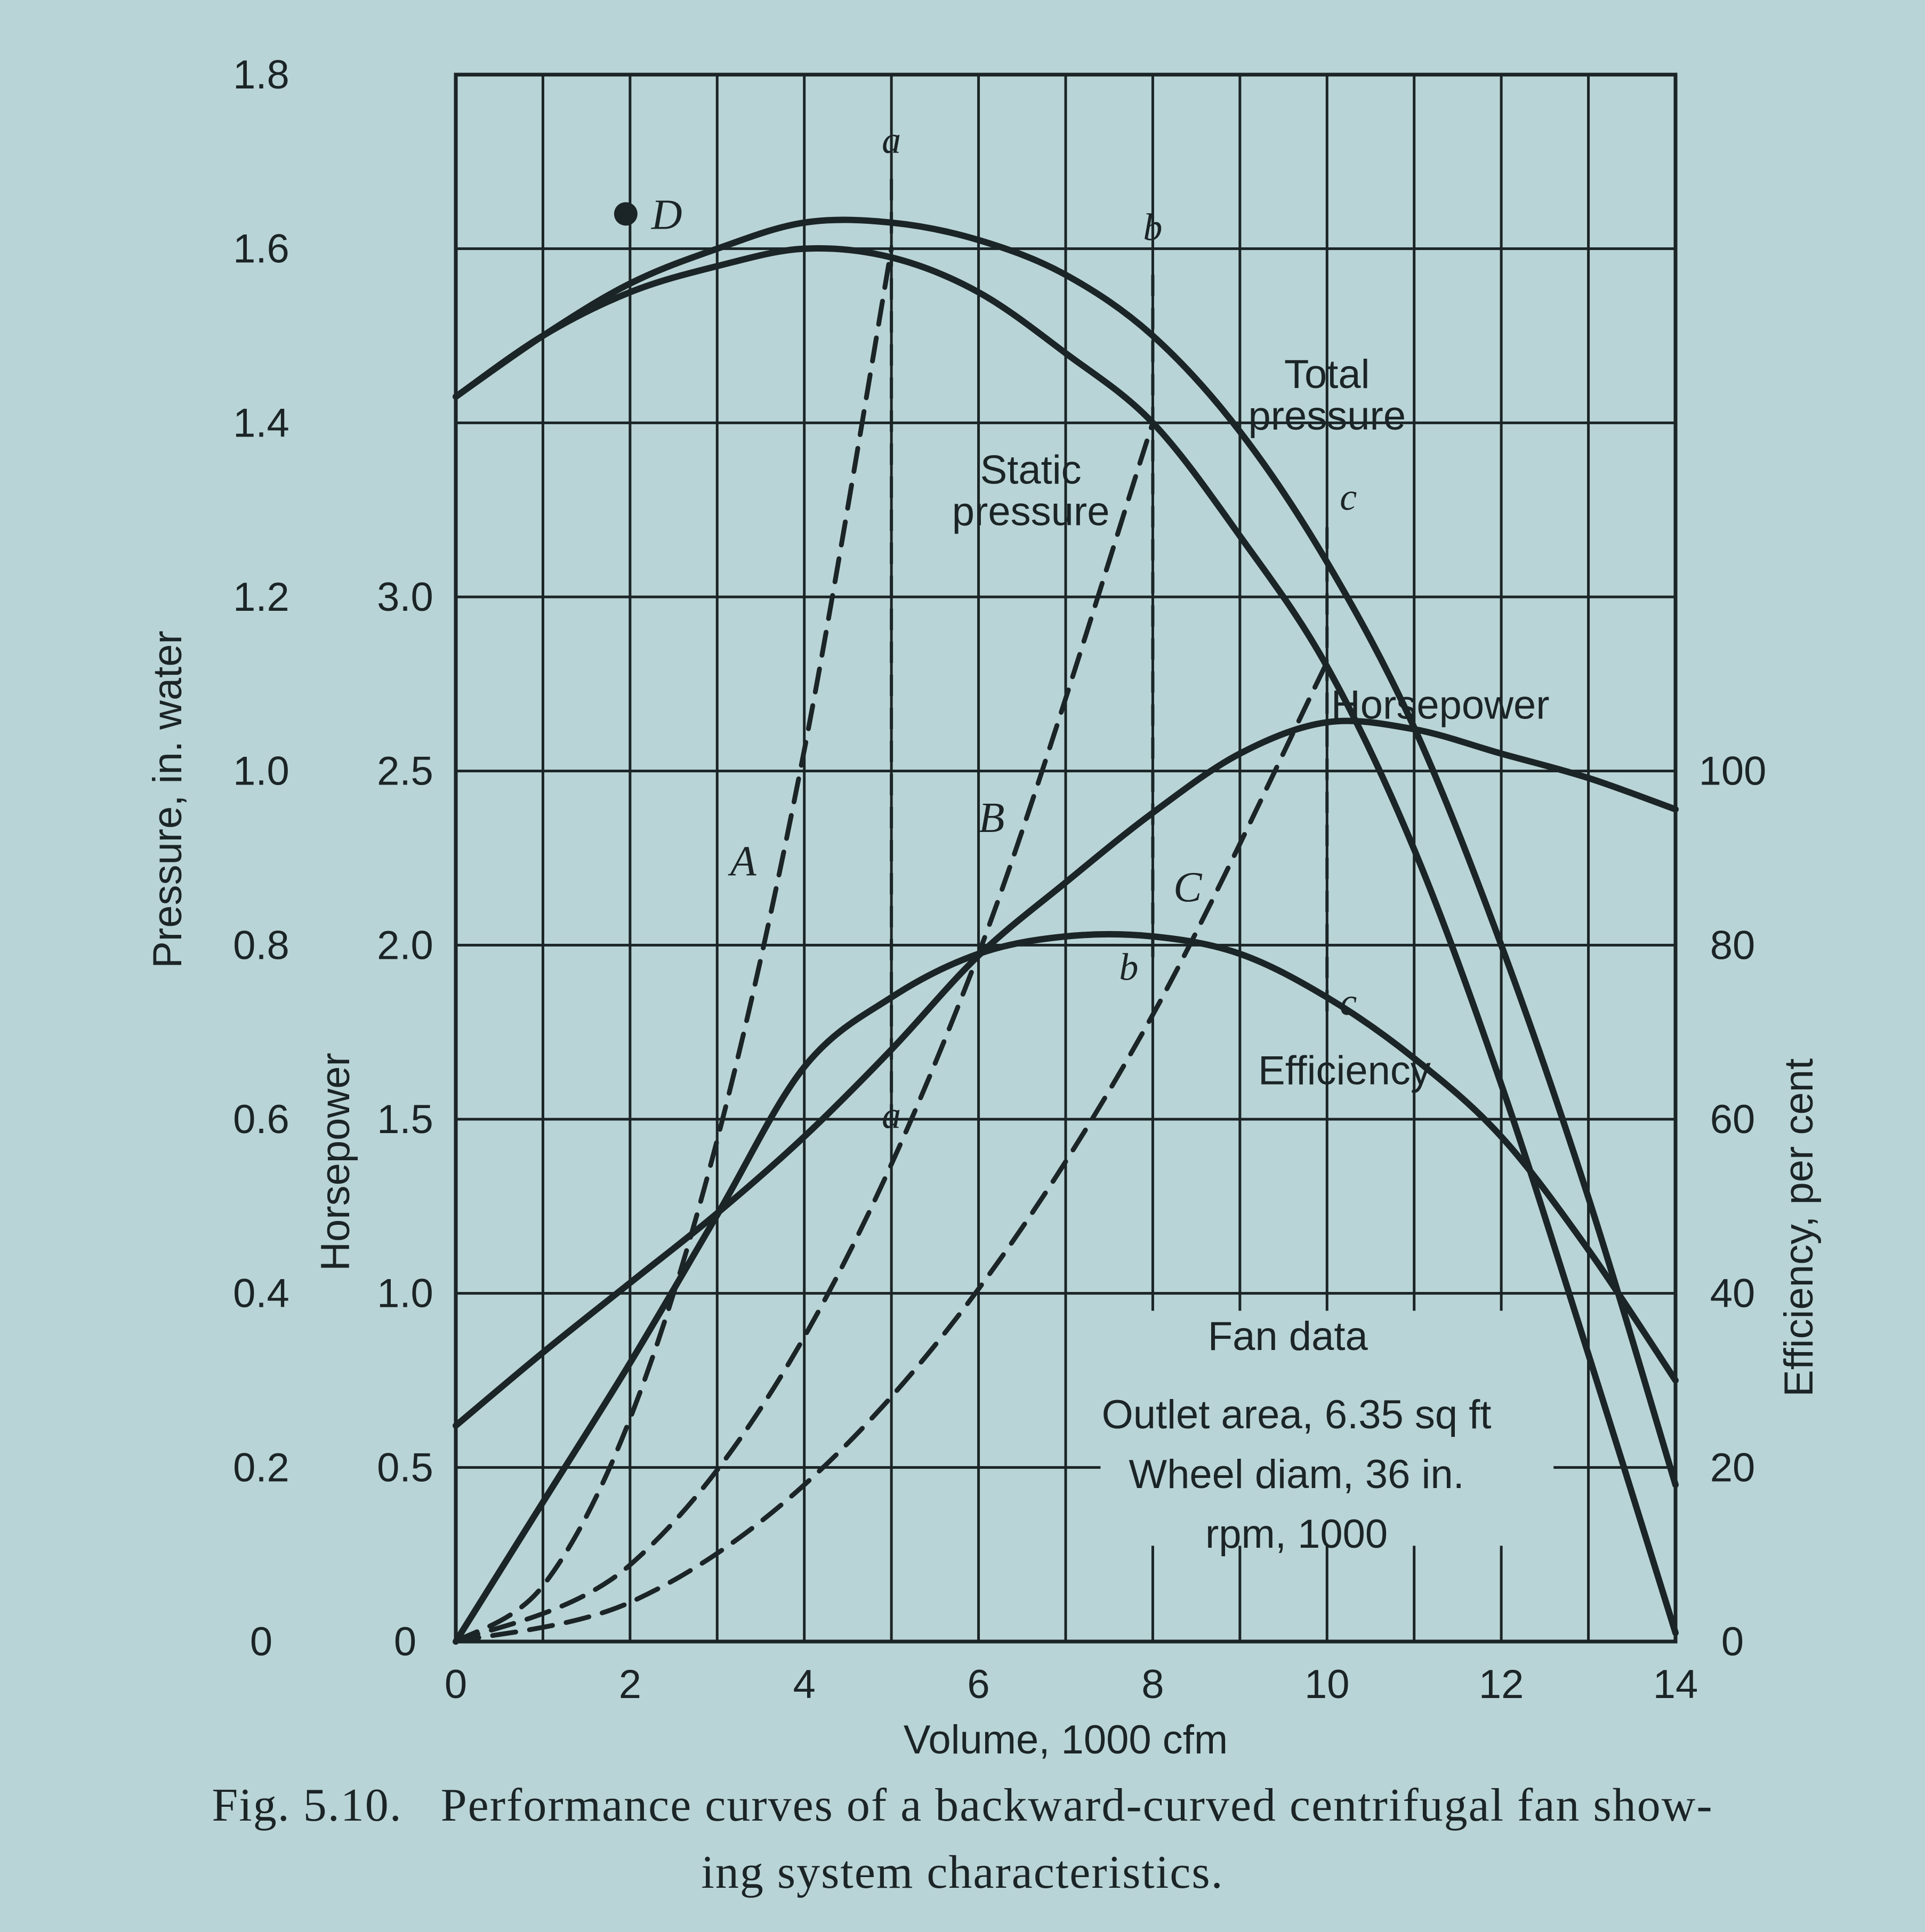 The height and width of the screenshot is (1932, 1925). What do you see at coordinates (261, 1468) in the screenshot?
I see `pressure-tick-label: 0.2` at bounding box center [261, 1468].